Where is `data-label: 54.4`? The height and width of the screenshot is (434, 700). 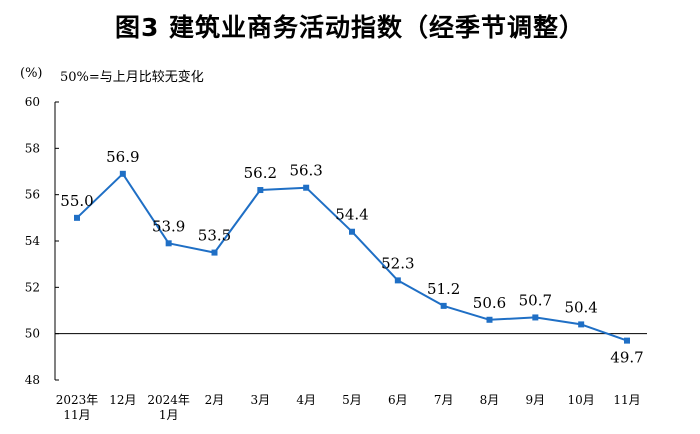
data-label: 54.4 is located at coordinates (351, 215).